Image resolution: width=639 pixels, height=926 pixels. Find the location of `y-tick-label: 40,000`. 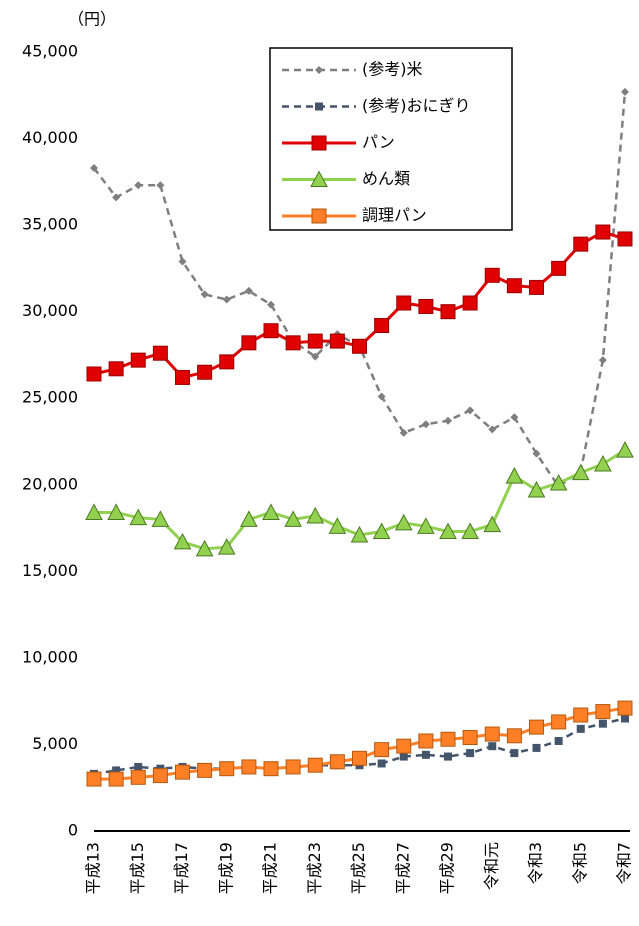

y-tick-label: 40,000 is located at coordinates (50, 137).